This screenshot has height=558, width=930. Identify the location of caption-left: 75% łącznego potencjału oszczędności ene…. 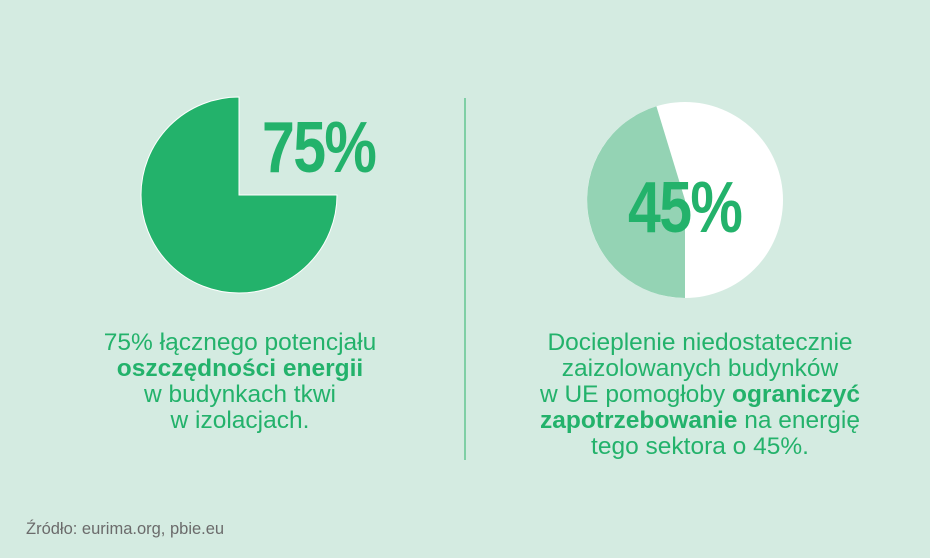
(240, 382).